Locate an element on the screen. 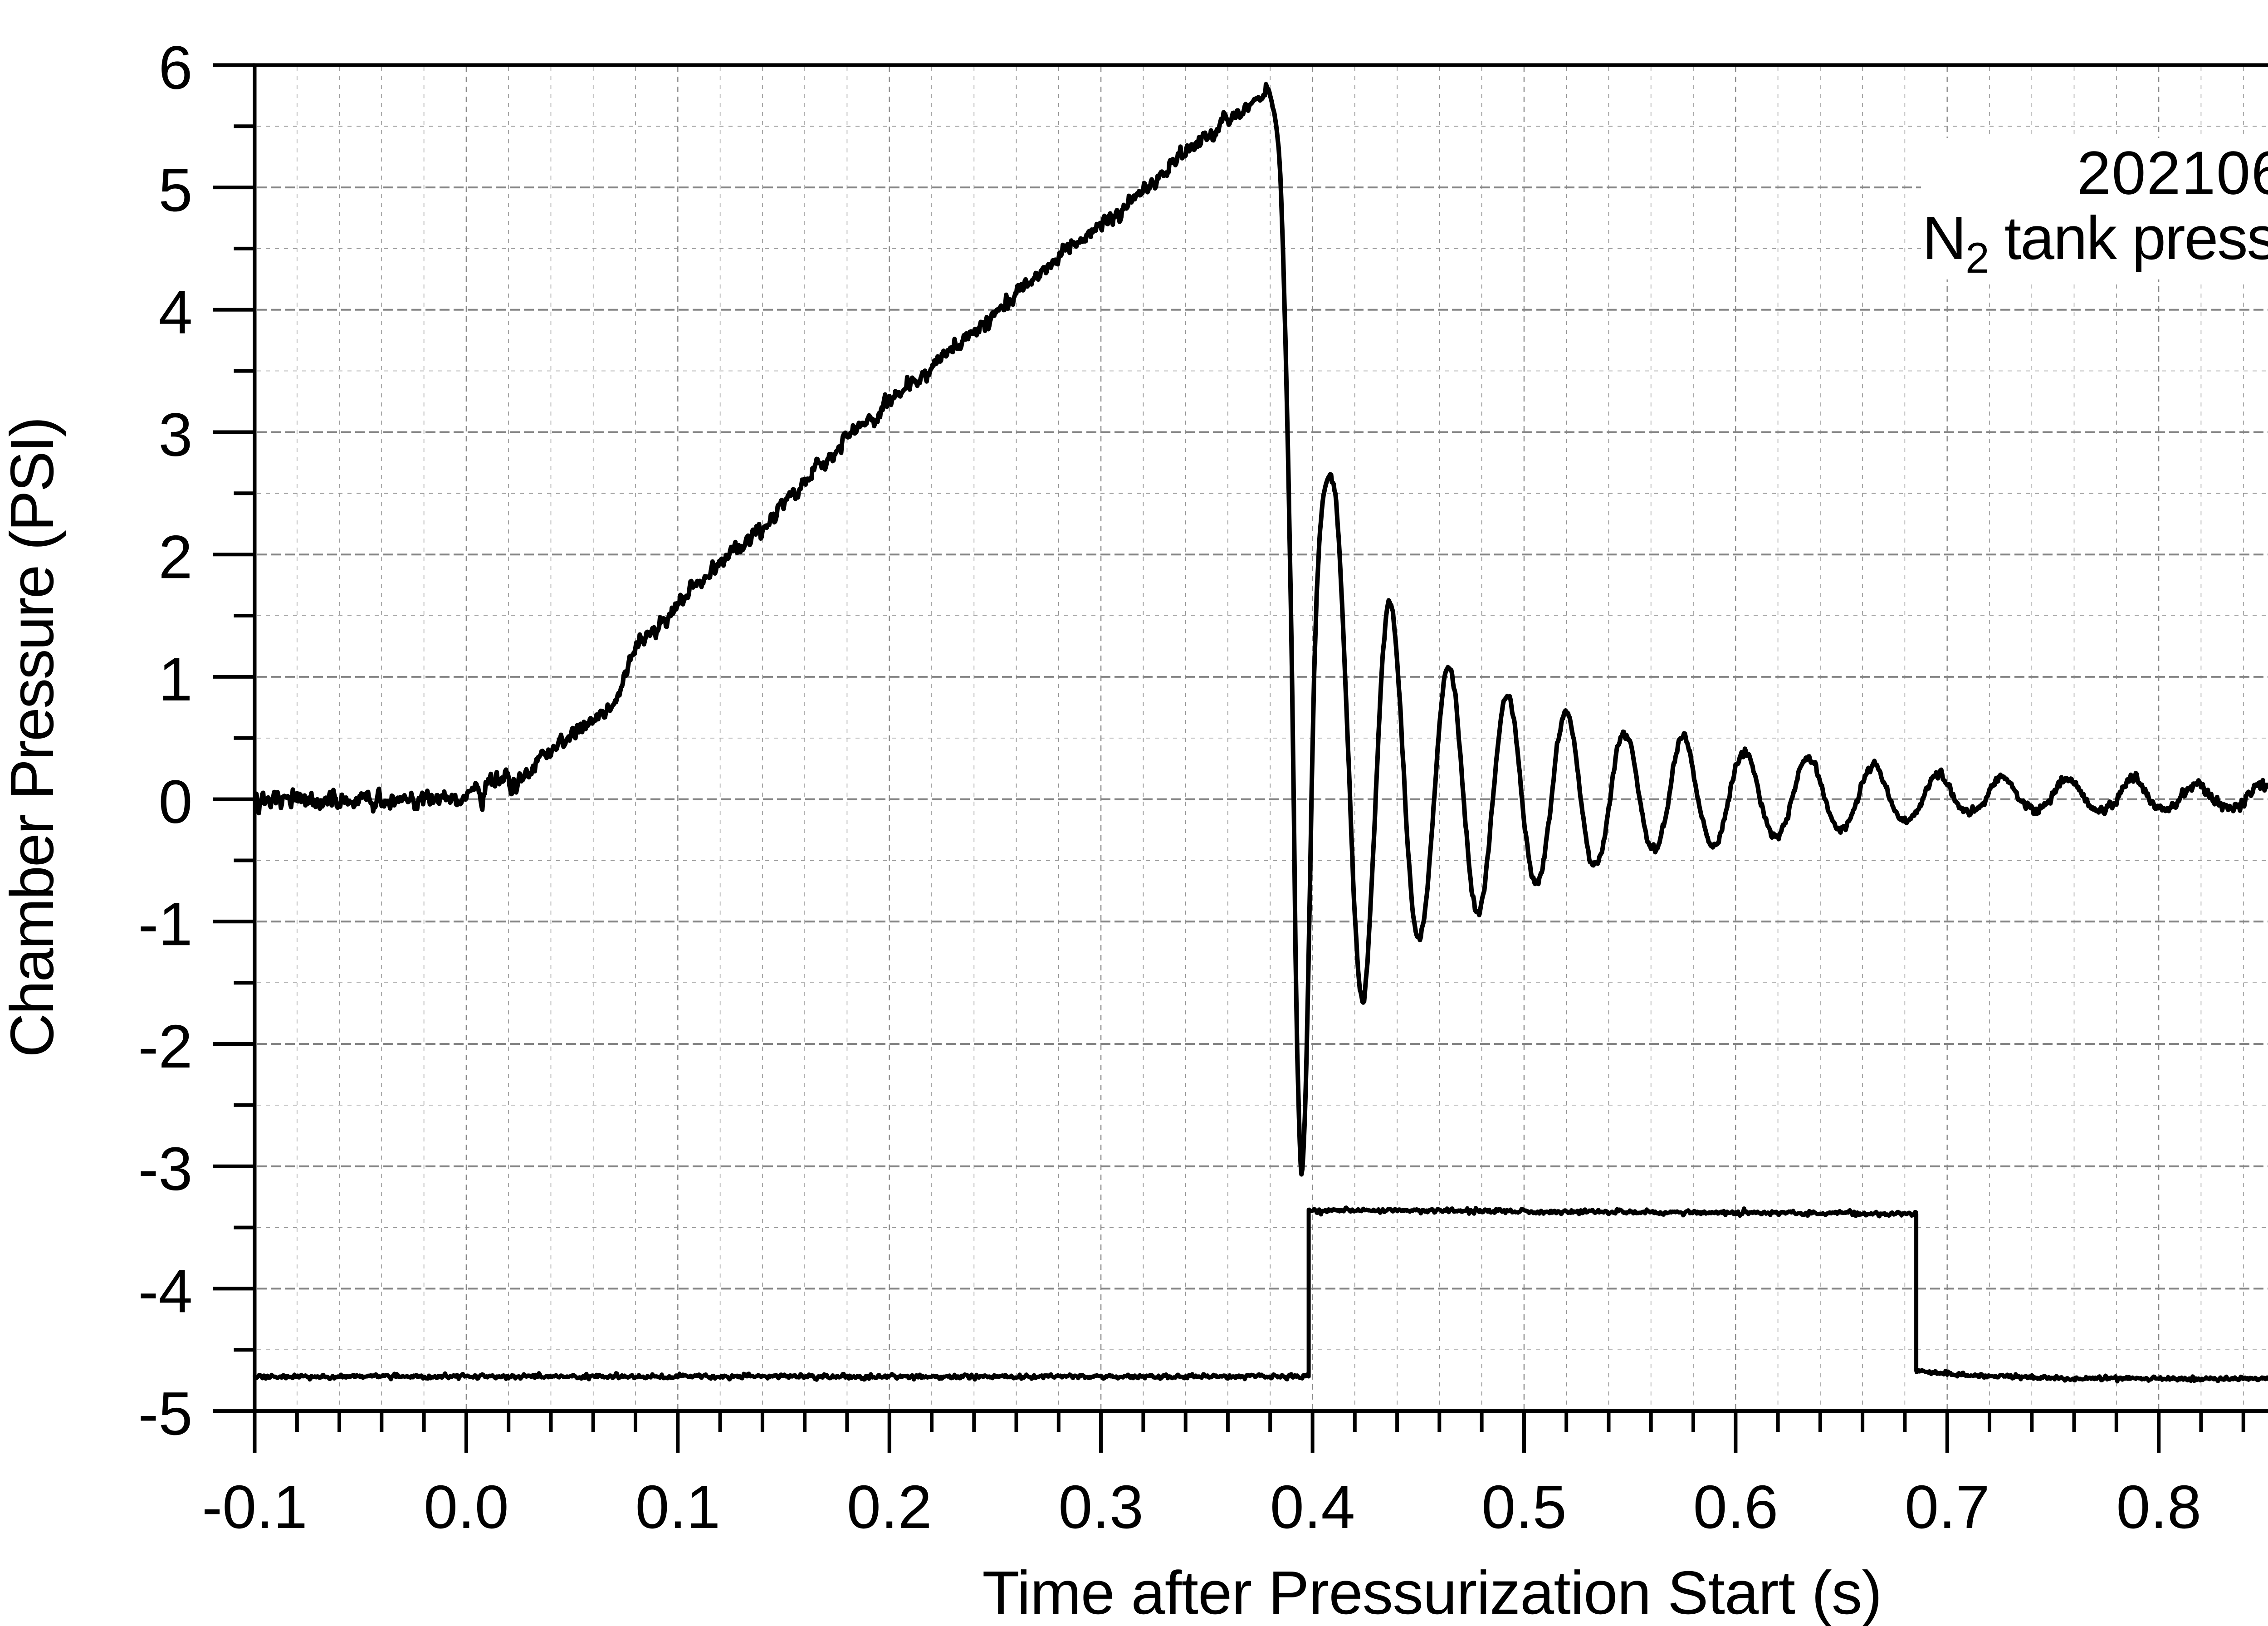 This screenshot has height=1626, width=2268. svg-text: 0.8 is located at coordinates (2158, 1507).